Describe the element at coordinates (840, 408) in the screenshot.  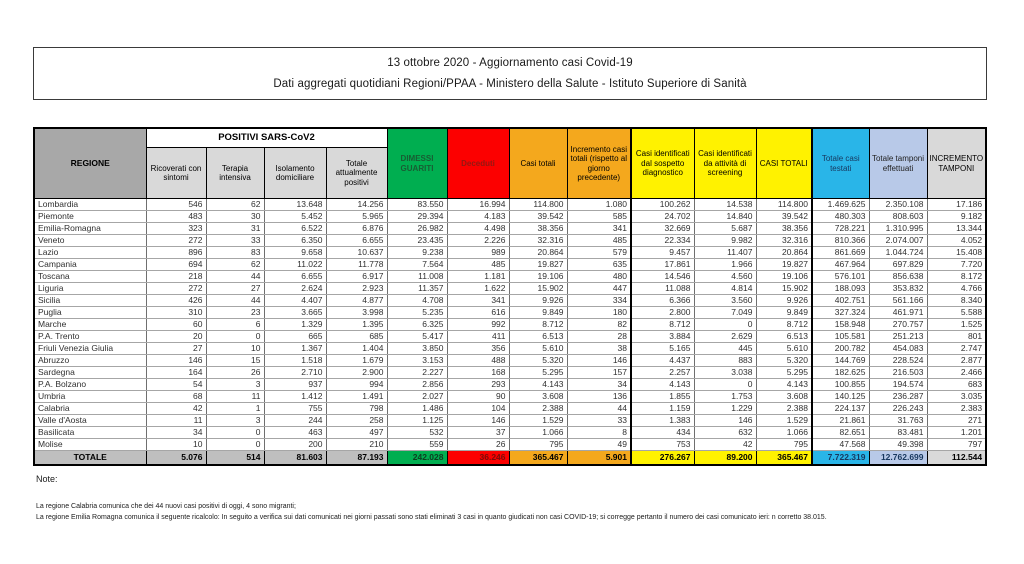
I see `value-cell: 224.137` at that location.